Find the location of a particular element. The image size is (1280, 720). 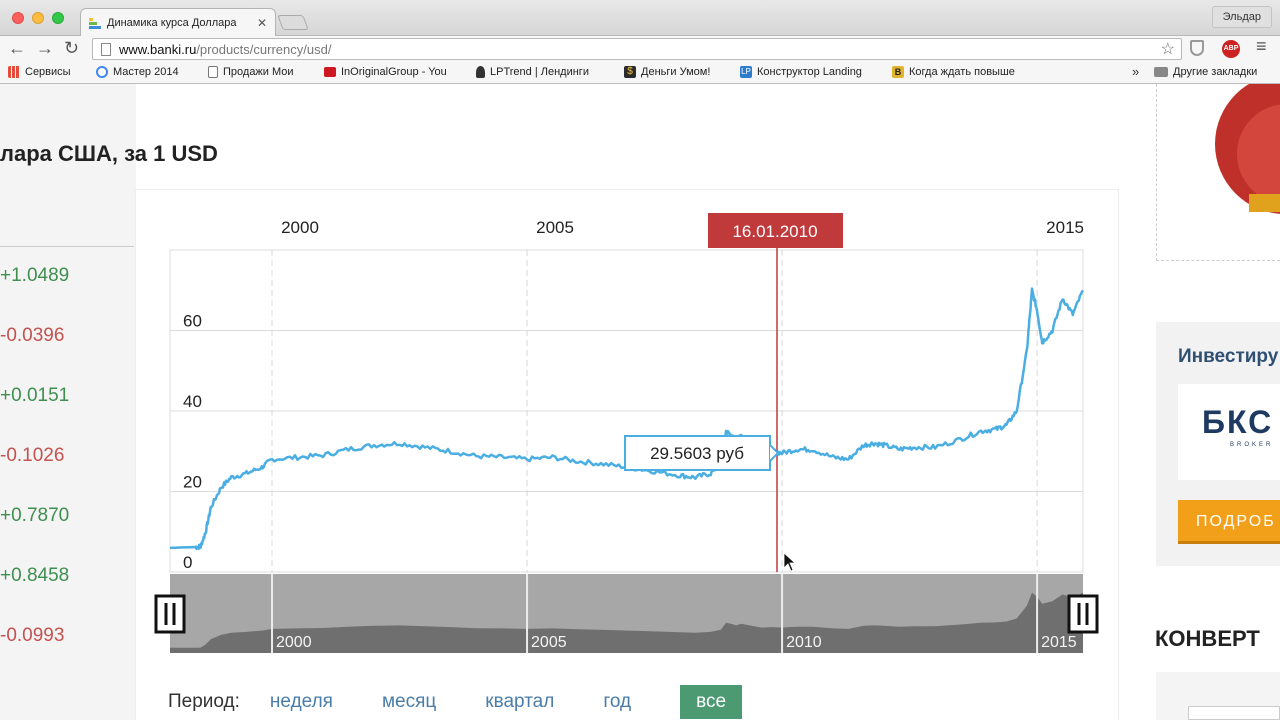

other-bookmarks-label: Другие закладки is located at coordinates (1215, 72).